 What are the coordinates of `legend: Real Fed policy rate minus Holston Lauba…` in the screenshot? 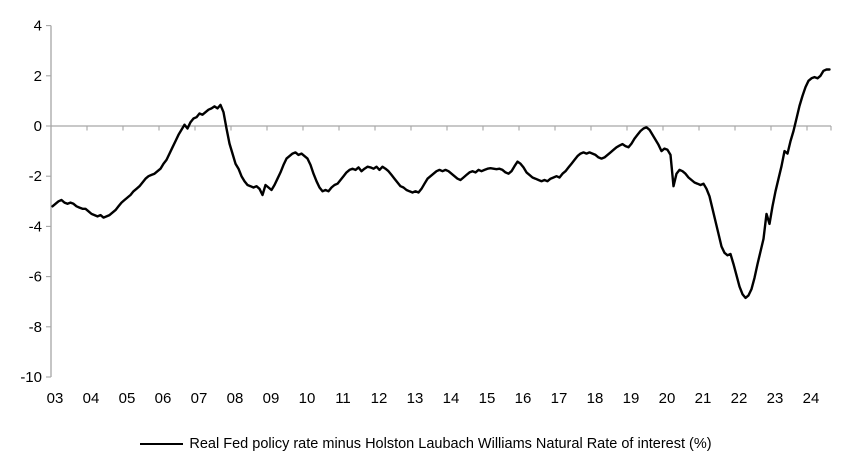 It's located at (426, 444).